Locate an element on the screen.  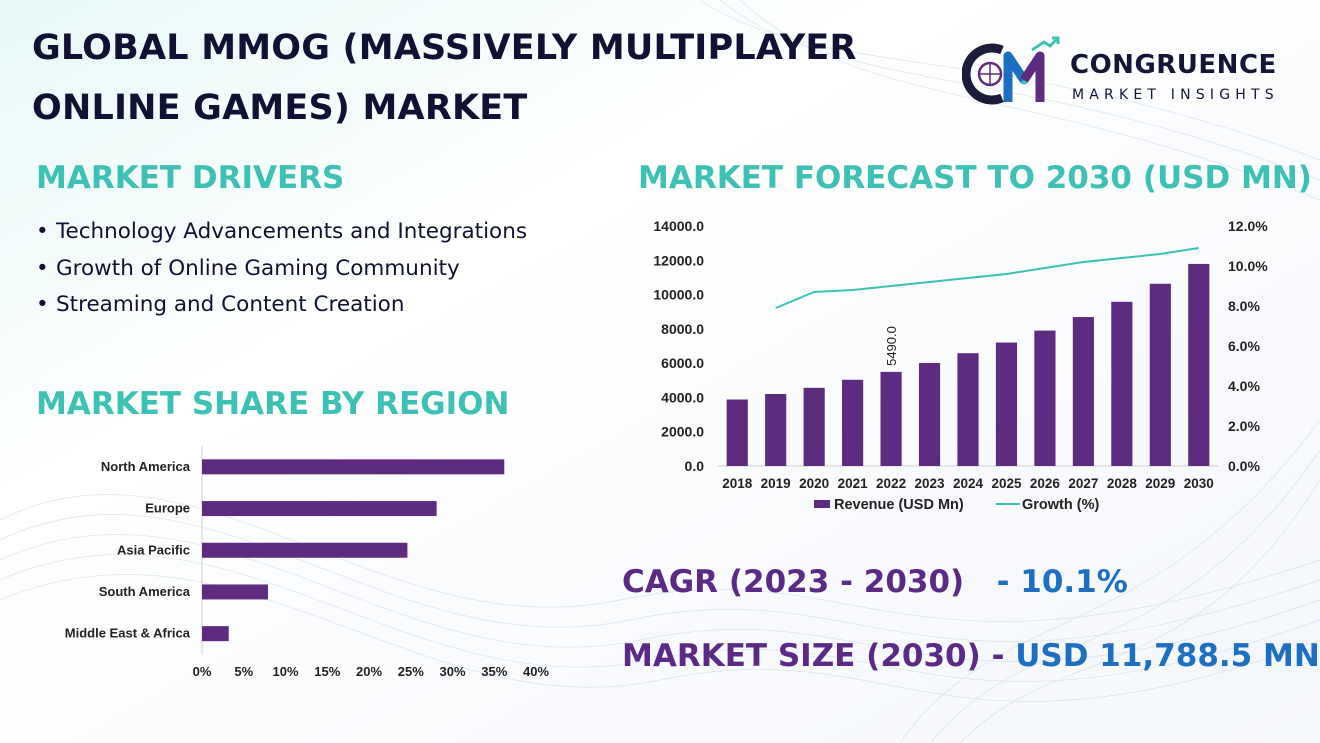
driver-item: • Growth of Online Gaming Community is located at coordinates (281, 269).